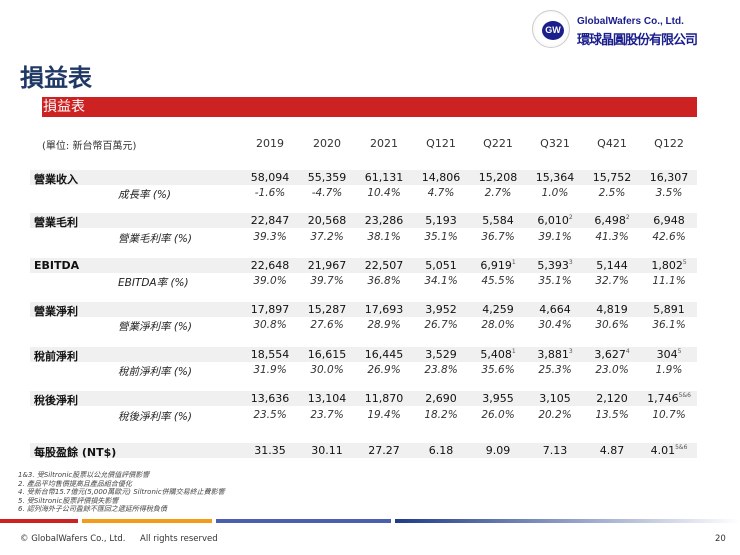 The image size is (740, 555). I want to click on value: 5,393, so click(553, 265).